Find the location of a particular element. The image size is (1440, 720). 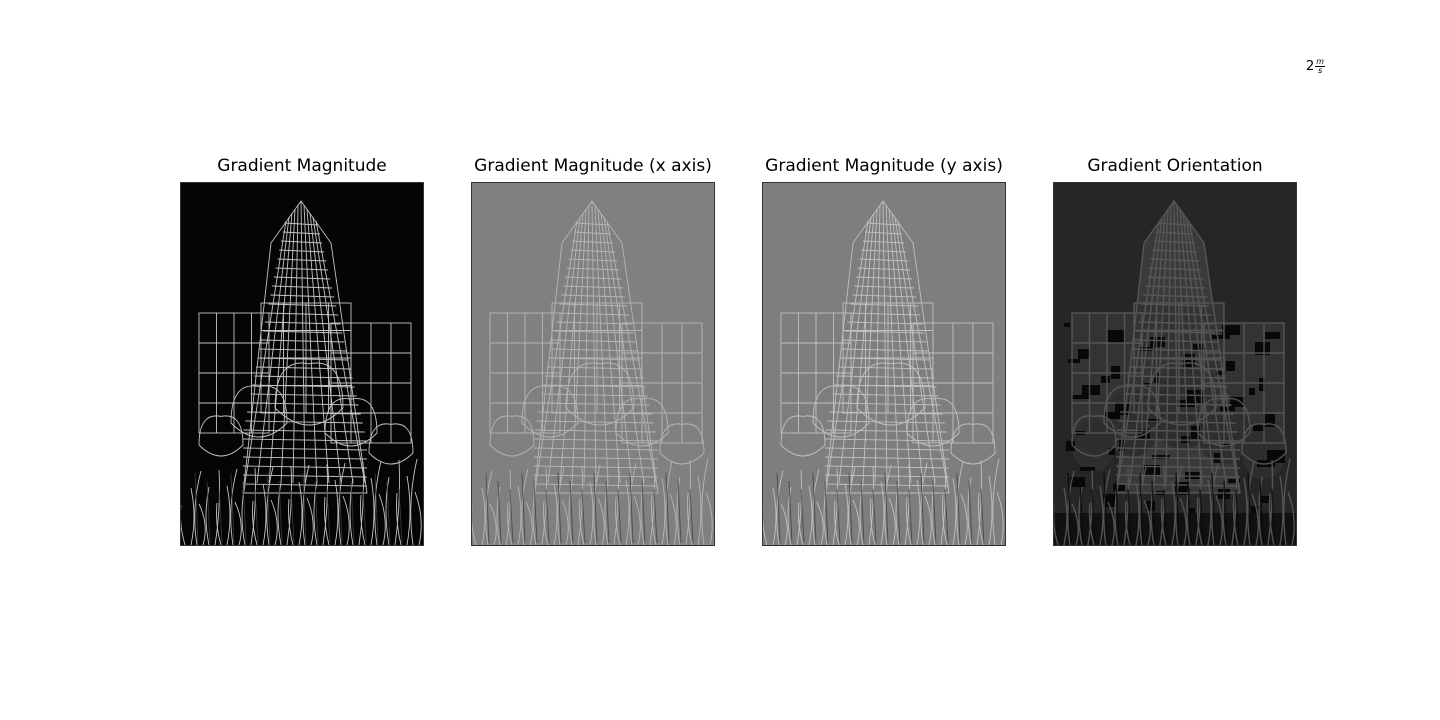

corner-label-fraction: m s is located at coordinates (1320, 66).